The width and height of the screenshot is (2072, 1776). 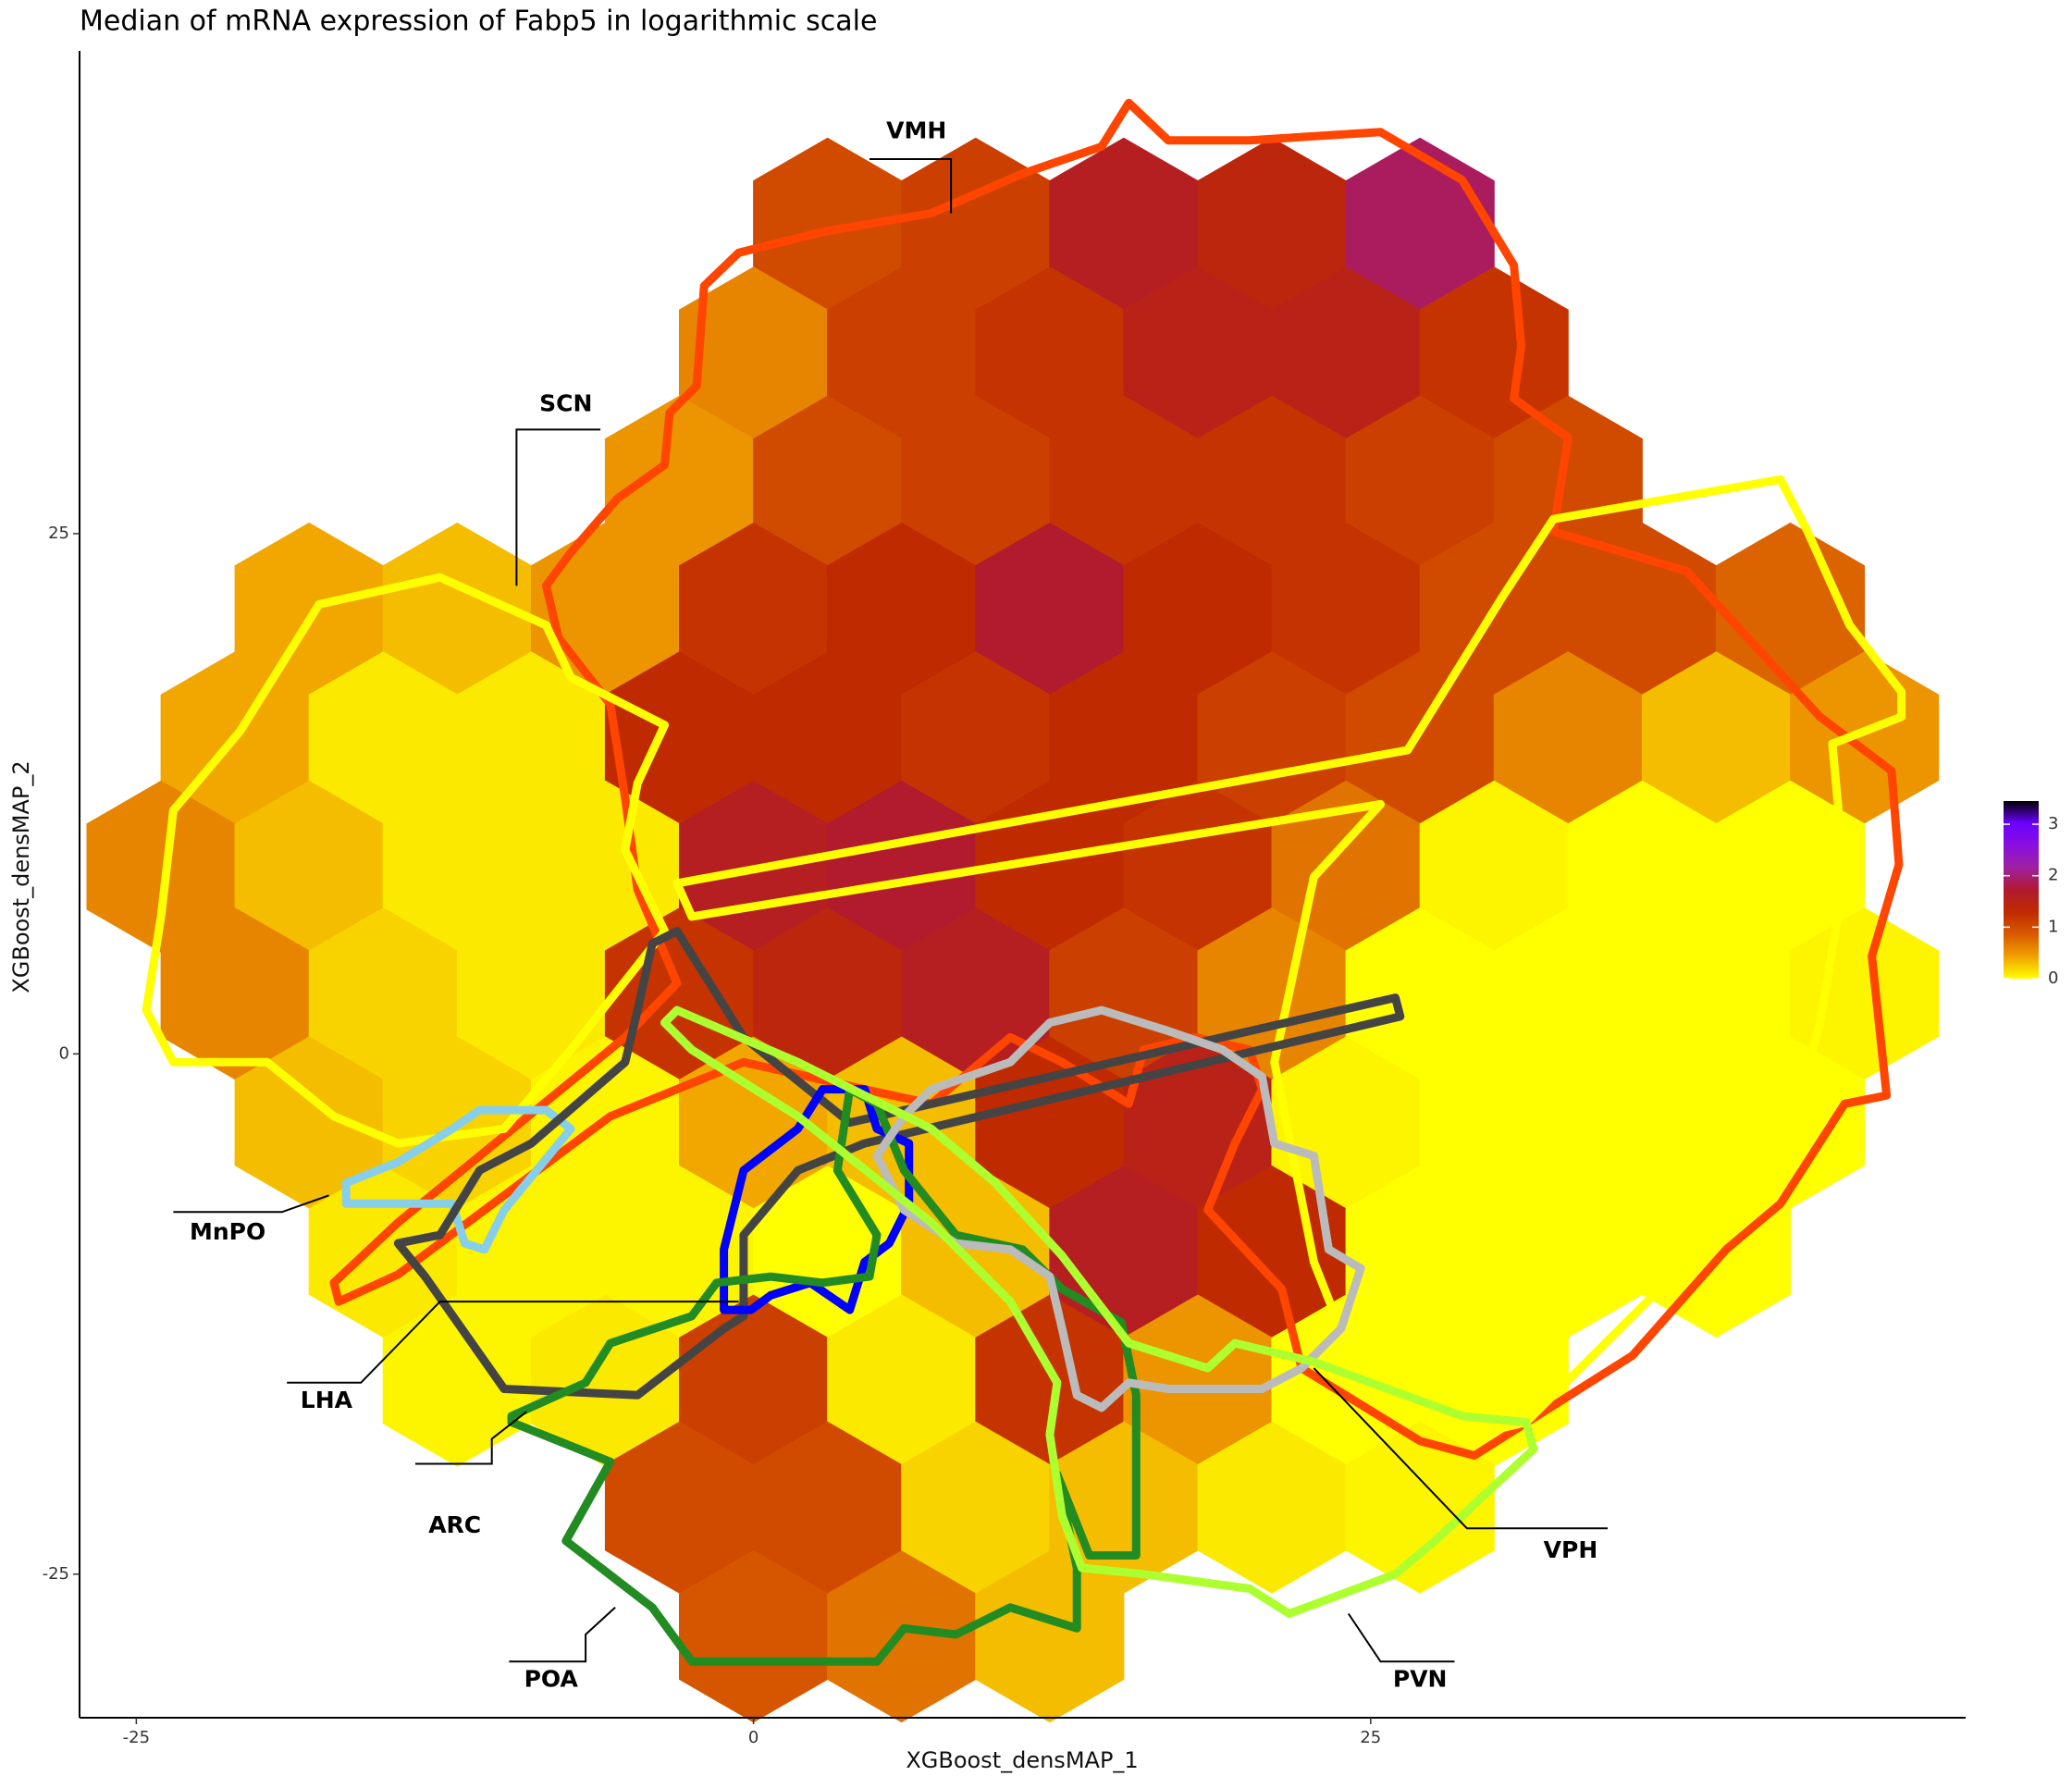 I want to click on region-label: VMH, so click(x=916, y=131).